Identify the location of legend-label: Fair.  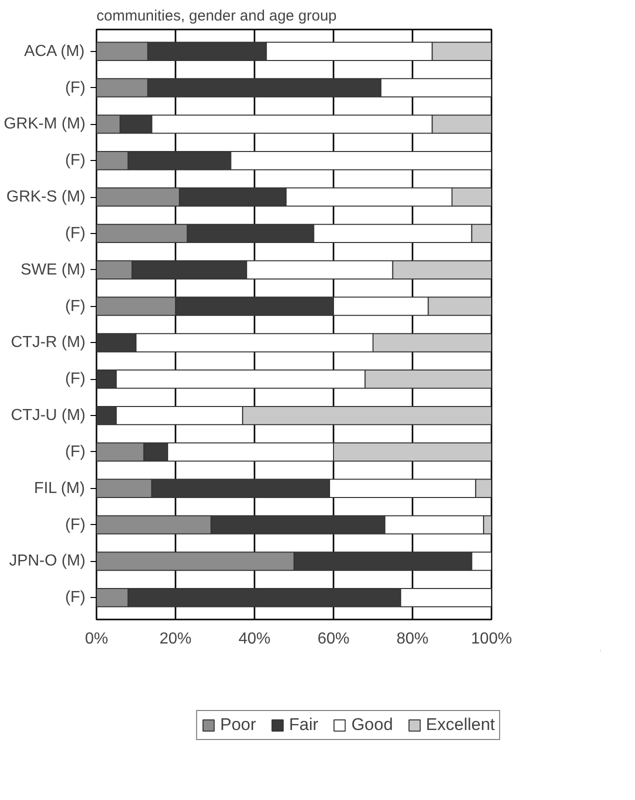
(303, 725).